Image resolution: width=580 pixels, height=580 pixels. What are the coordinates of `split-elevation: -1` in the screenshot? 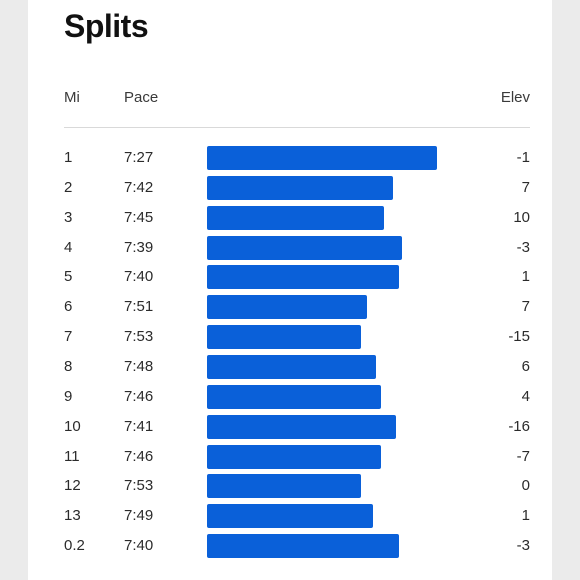 It's located at (523, 157).